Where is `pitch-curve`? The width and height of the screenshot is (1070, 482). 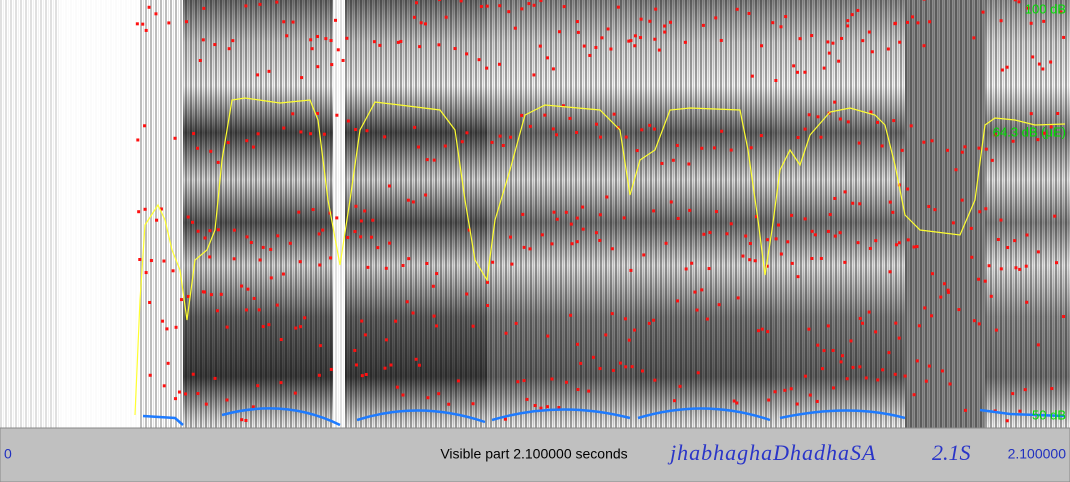
pitch-curve is located at coordinates (604, 417).